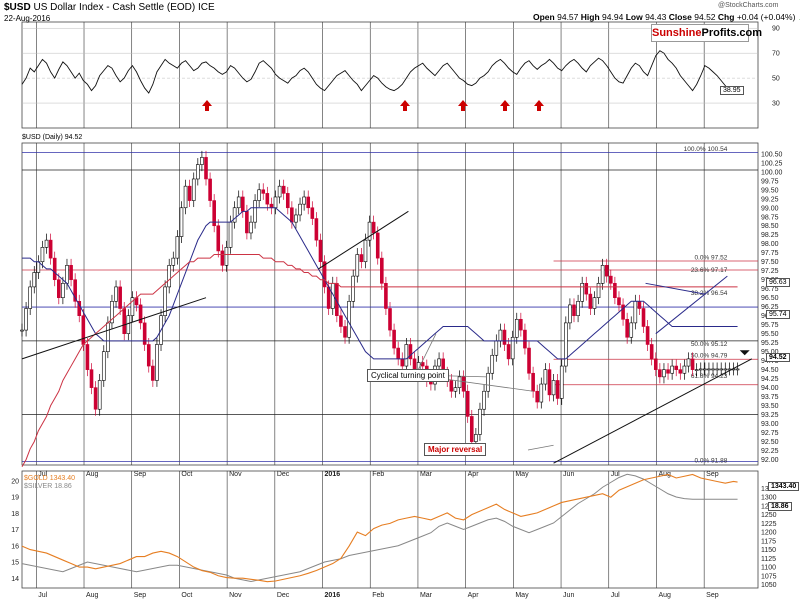  What do you see at coordinates (15, 530) in the screenshot?
I see `gs-ytick-left-17: 17` at bounding box center [15, 530].